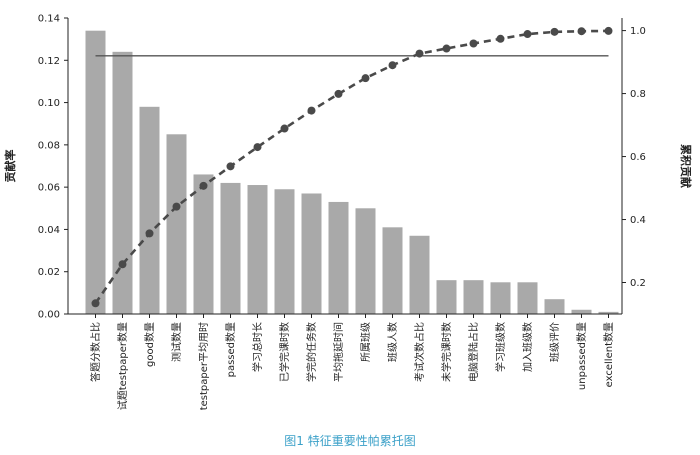 The height and width of the screenshot is (455, 700). I want to click on x-tick-label: 电脑登陆占比, so click(473, 352).